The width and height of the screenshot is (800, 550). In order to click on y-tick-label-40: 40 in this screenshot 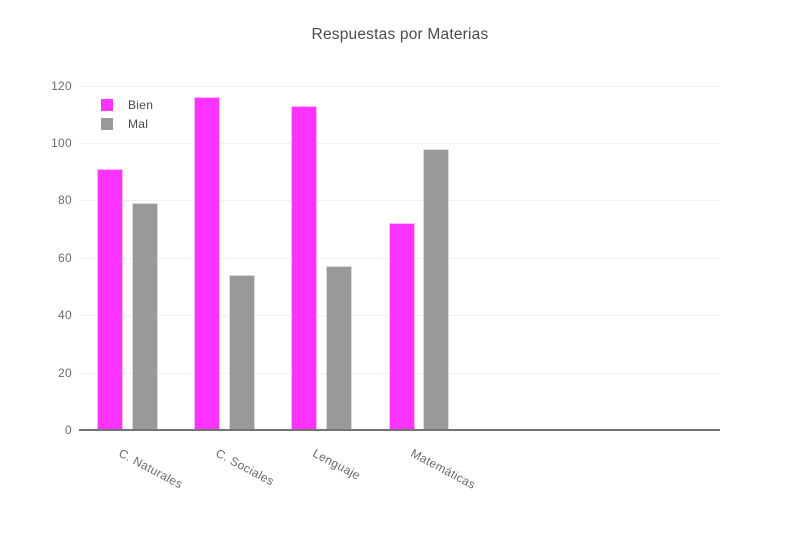, I will do `click(65, 315)`.